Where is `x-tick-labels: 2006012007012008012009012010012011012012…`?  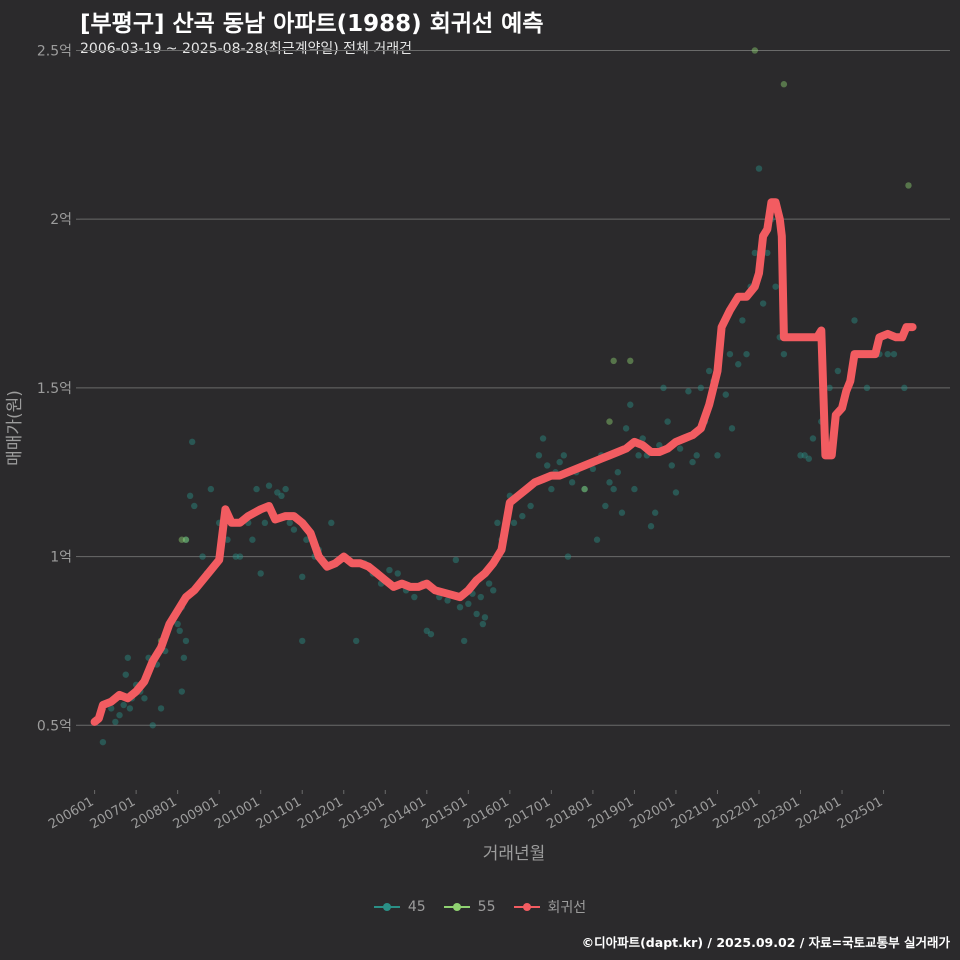
x-tick-labels: 2006012007012008012009012010012011012012… is located at coordinates (465, 813).